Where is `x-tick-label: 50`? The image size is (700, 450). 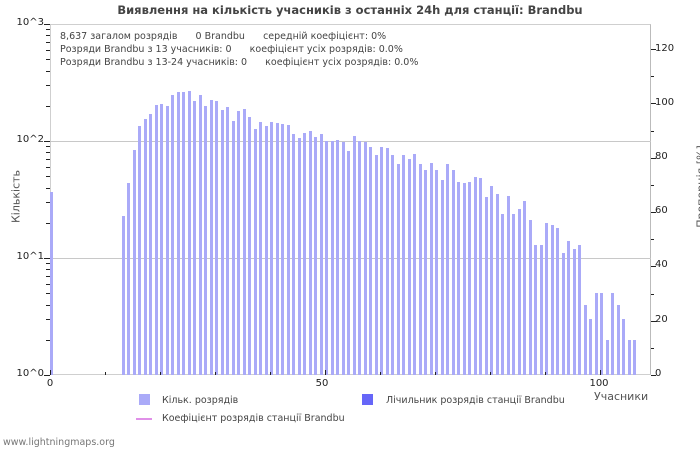 x-tick-label: 50 is located at coordinates (322, 383).